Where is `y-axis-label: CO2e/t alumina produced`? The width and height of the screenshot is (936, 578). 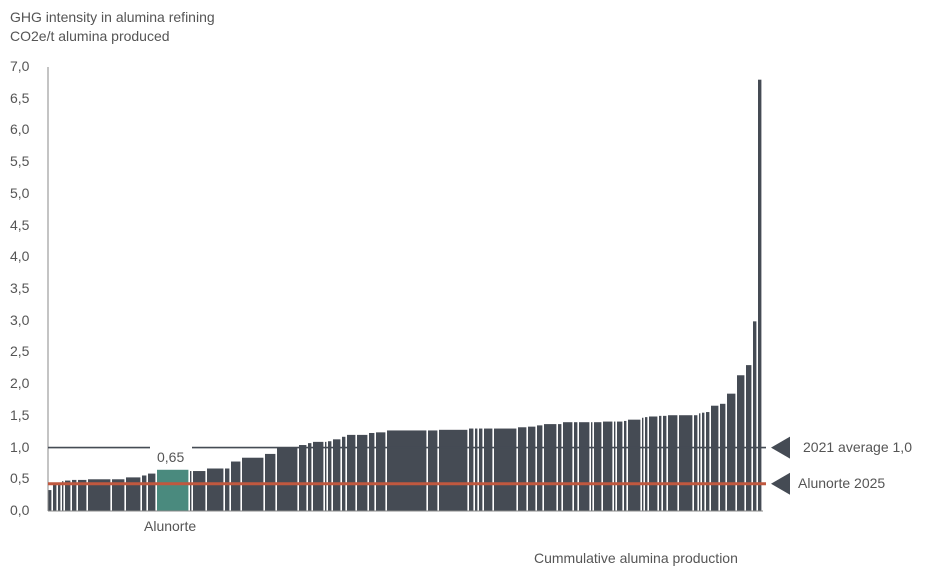
y-axis-label: CO2e/t alumina produced is located at coordinates (90, 36).